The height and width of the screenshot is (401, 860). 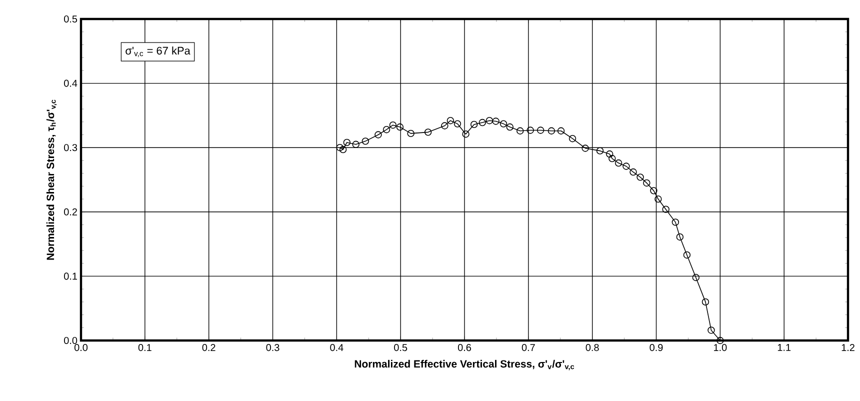 What do you see at coordinates (209, 348) in the screenshot?
I see `x-tick-label: 0.2` at bounding box center [209, 348].